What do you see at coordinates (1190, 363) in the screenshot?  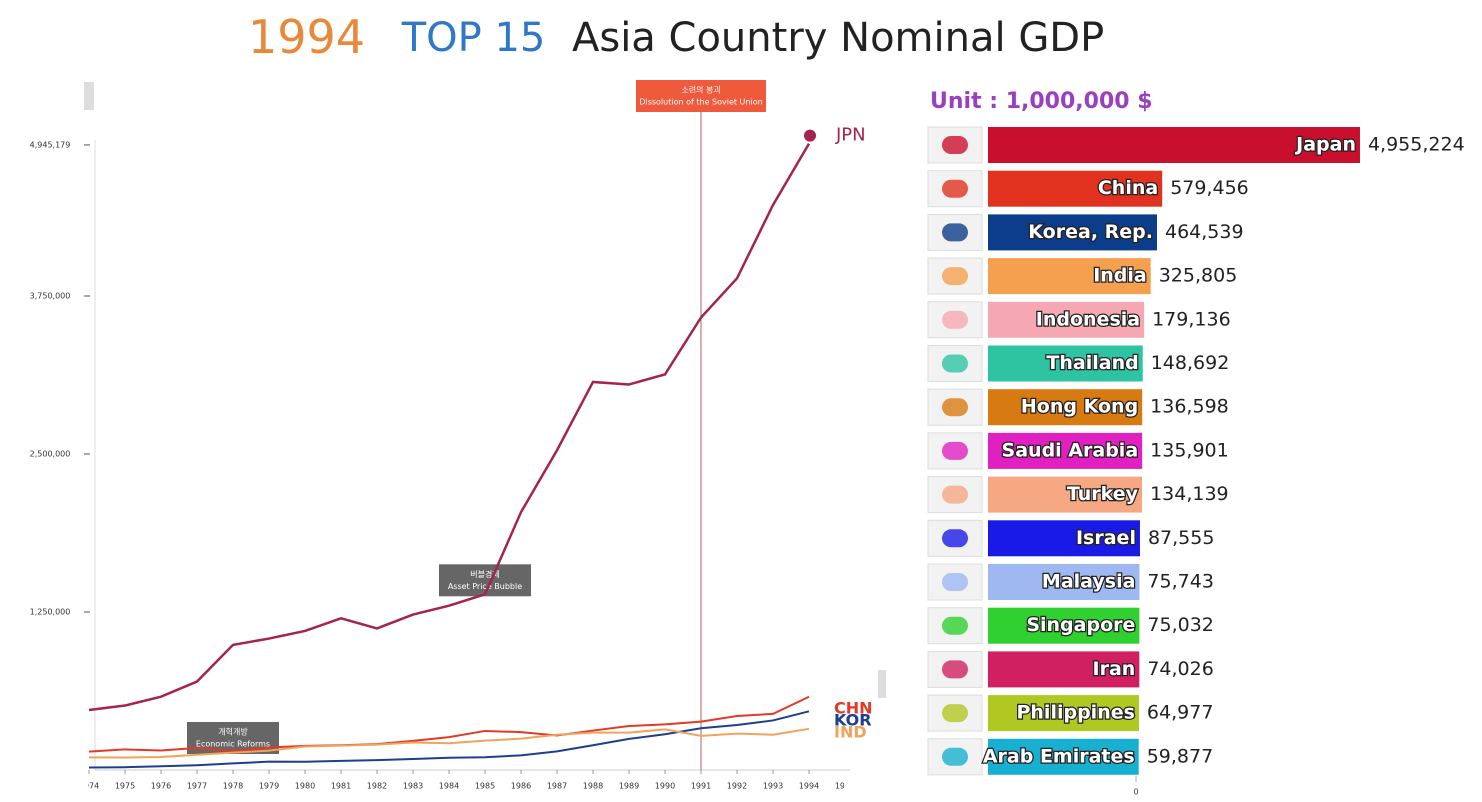 I see `value-label: 148,692` at bounding box center [1190, 363].